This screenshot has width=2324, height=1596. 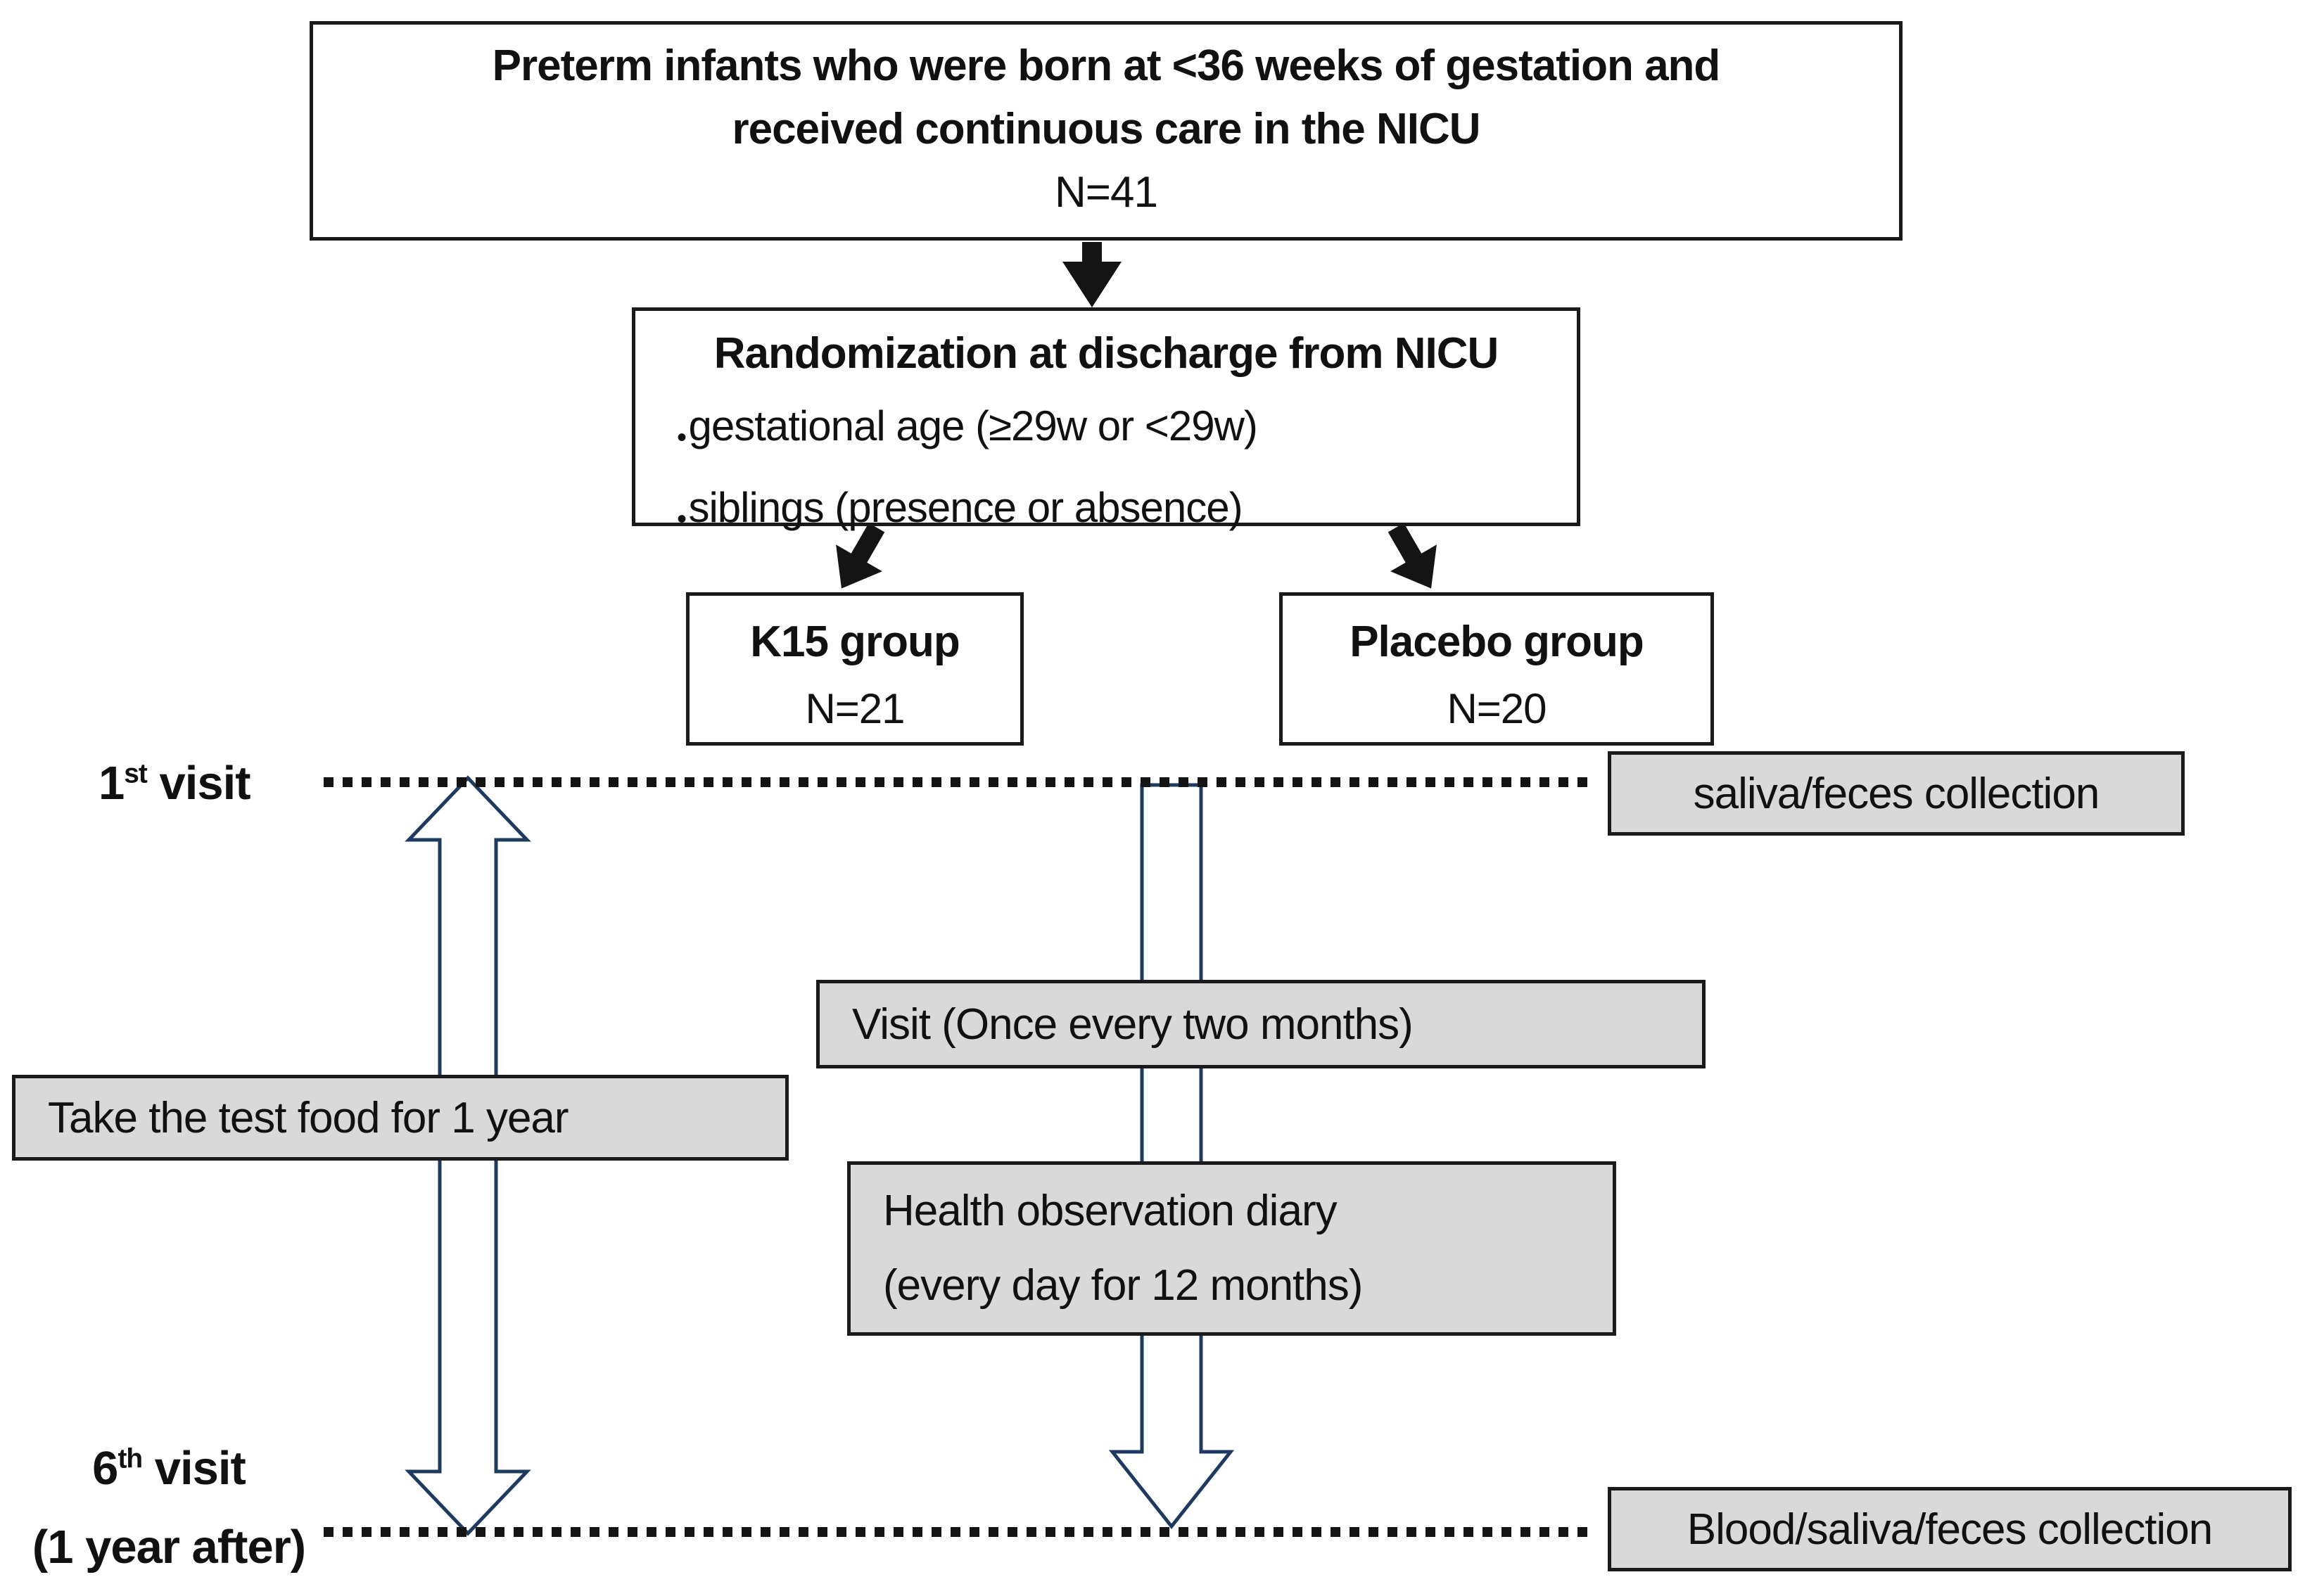 What do you see at coordinates (1496, 669) in the screenshot?
I see `placebo-group-box: Placebo group N=20` at bounding box center [1496, 669].